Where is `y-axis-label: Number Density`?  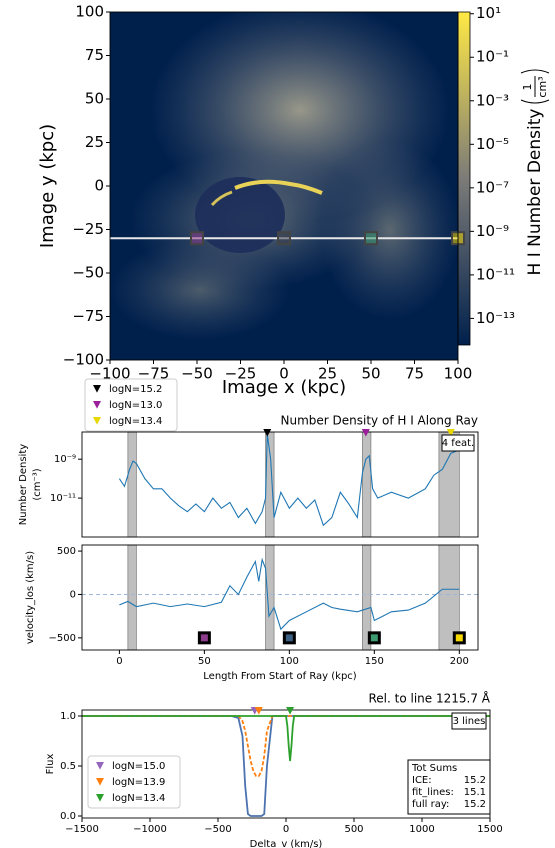
y-axis-label: Number Density is located at coordinates (23, 484).